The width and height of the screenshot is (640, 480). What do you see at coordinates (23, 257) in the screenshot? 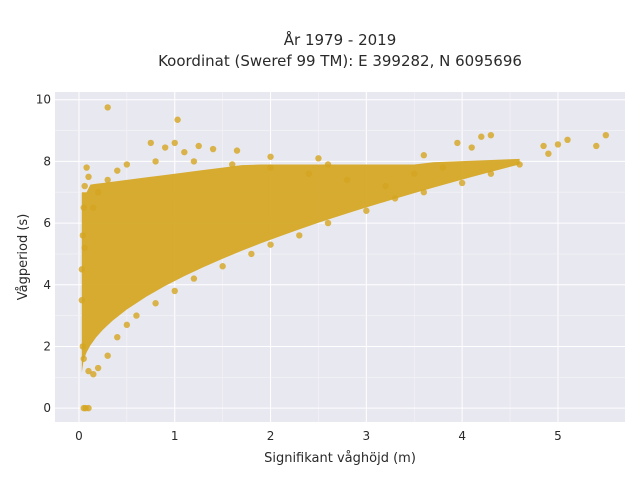
I see `y-axis-label: Vågperiod (s)` at bounding box center [23, 257].